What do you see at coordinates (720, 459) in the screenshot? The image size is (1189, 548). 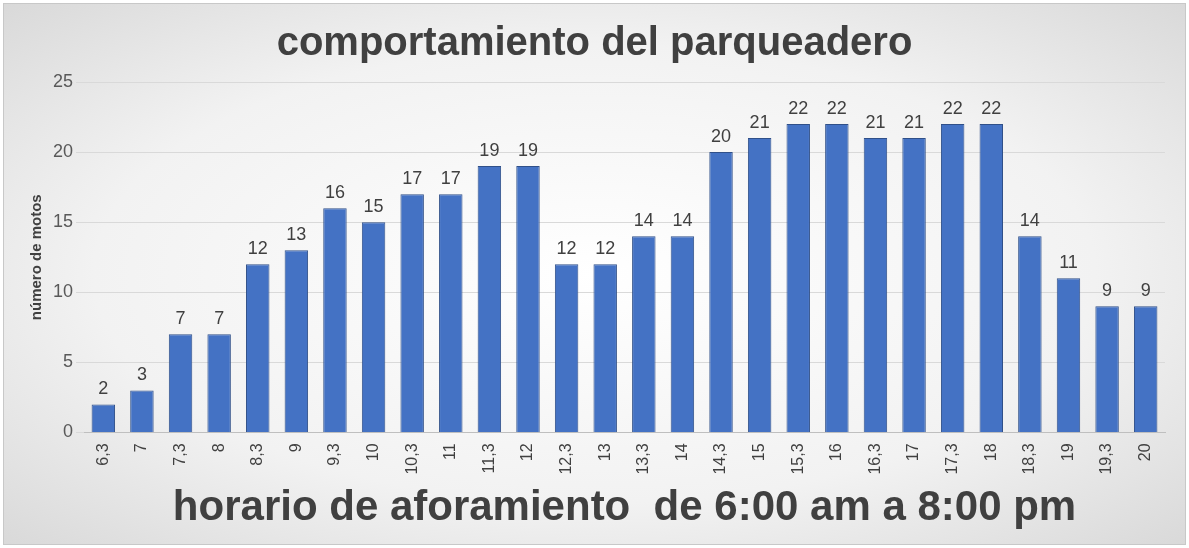 I see `x-tick-label: 14,3` at bounding box center [720, 459].